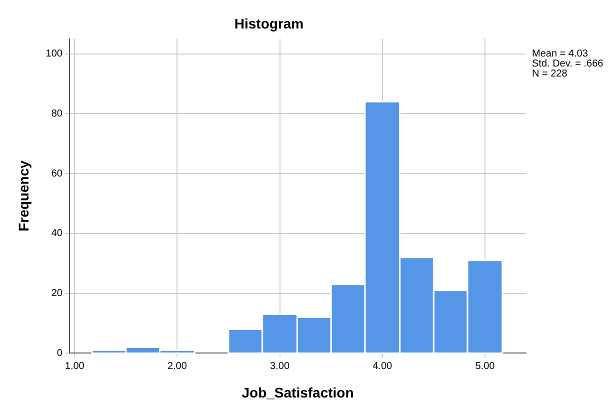  Describe the element at coordinates (280, 366) in the screenshot. I see `x-tick-label: 3.00` at that location.